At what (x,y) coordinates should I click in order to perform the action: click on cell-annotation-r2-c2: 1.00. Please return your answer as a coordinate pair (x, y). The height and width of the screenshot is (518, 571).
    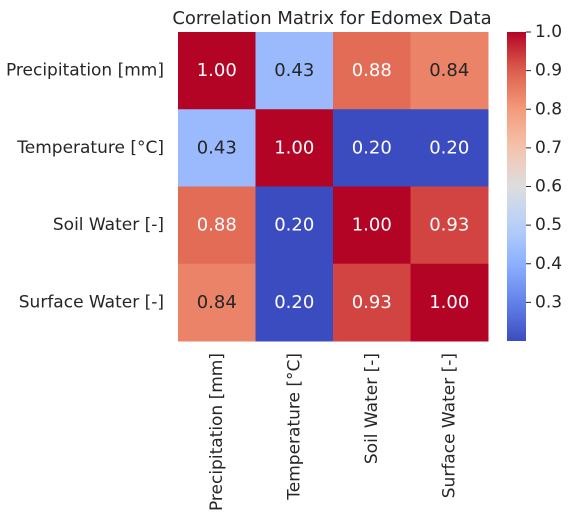
    Looking at the image, I should click on (372, 225).